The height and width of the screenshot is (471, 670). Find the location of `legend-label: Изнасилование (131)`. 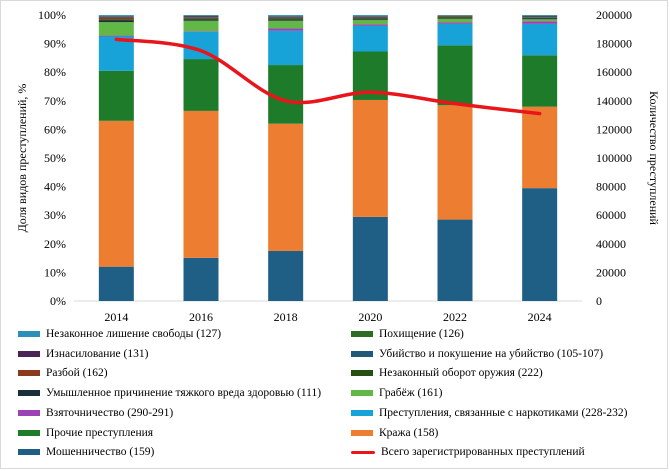

legend-label: Изнасилование (131) is located at coordinates (97, 353).